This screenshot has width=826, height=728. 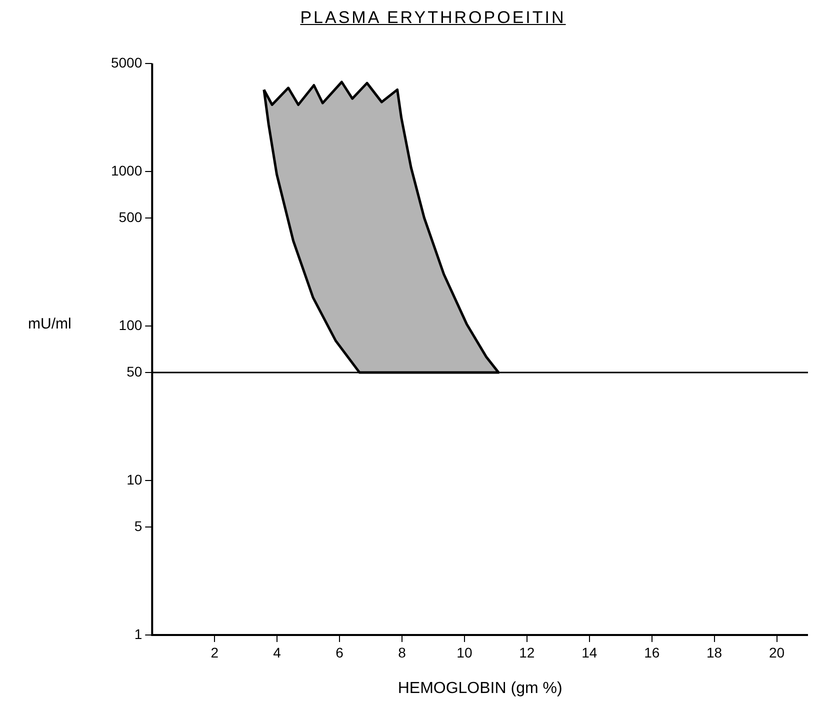 What do you see at coordinates (527, 652) in the screenshot?
I see `x-tick-label: 12` at bounding box center [527, 652].